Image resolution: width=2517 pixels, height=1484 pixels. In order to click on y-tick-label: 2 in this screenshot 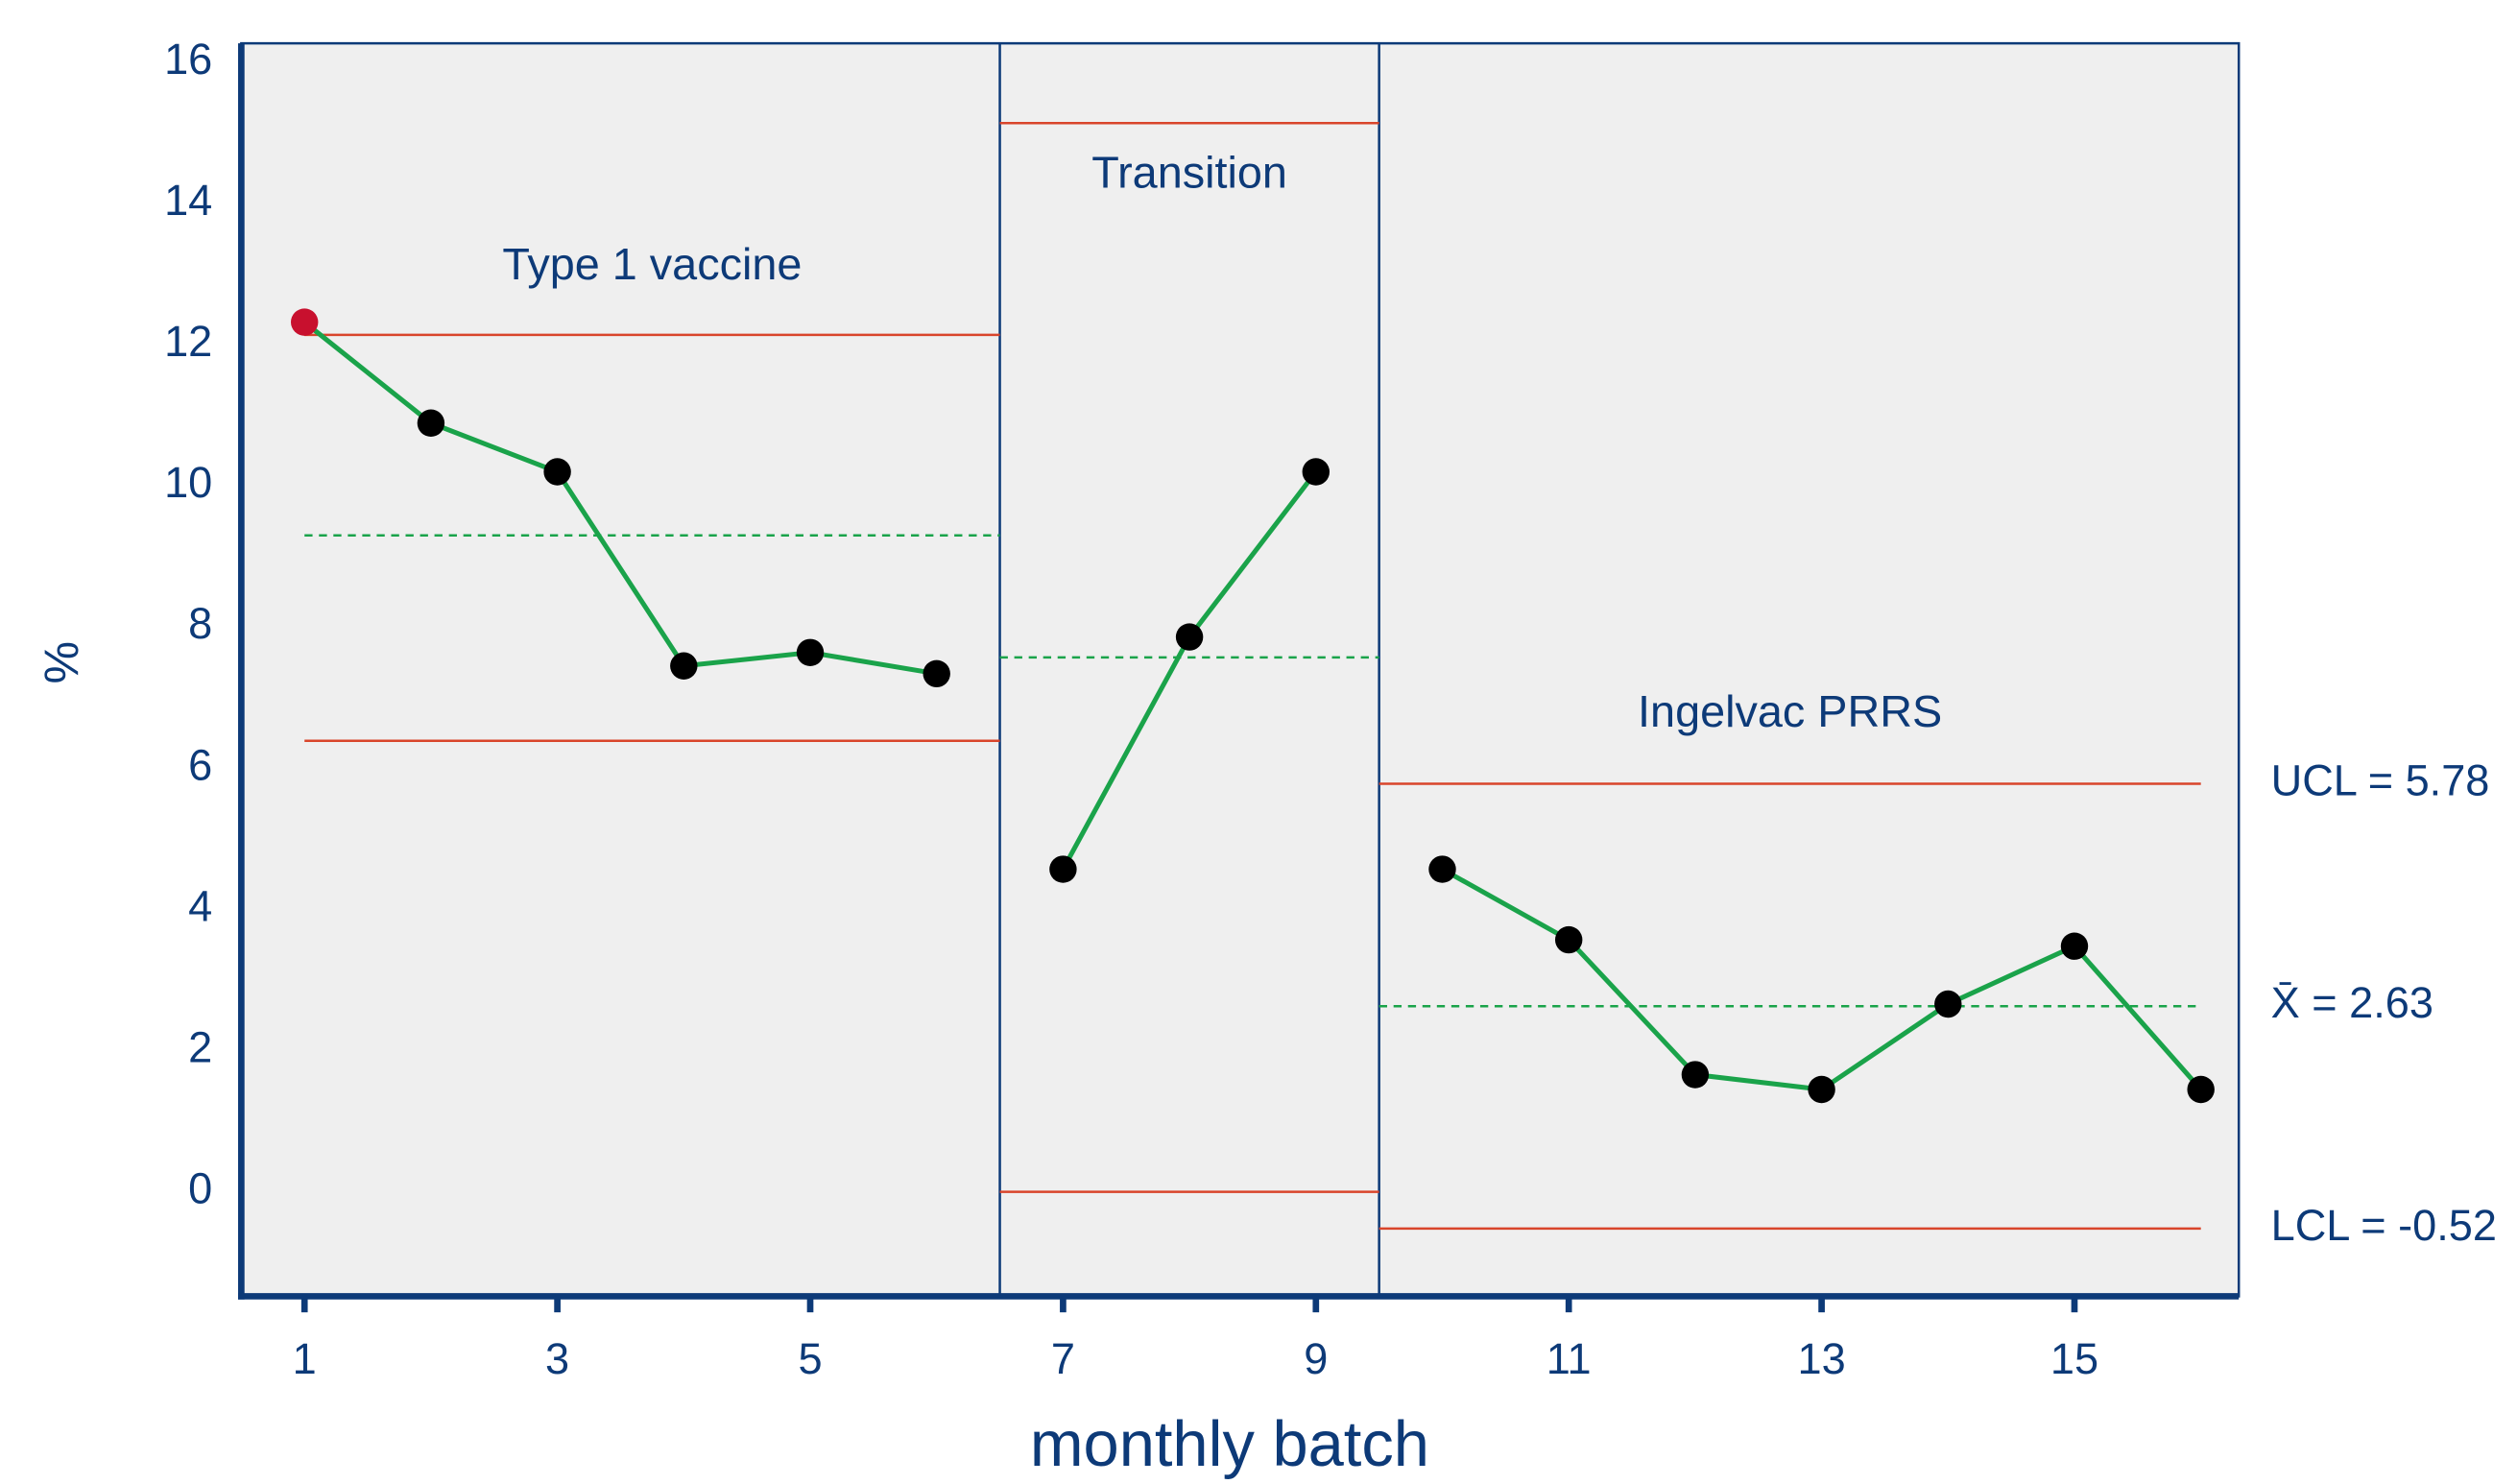, I will do `click(200, 1046)`.